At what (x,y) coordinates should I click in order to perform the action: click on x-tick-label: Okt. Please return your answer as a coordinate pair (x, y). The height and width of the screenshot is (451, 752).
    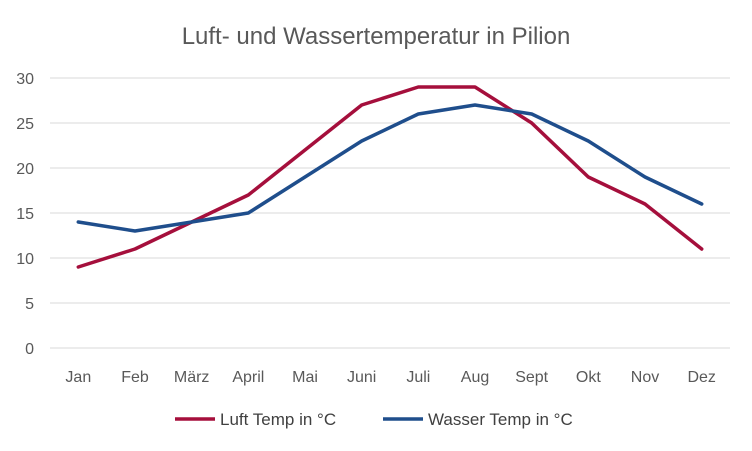
    Looking at the image, I should click on (588, 377).